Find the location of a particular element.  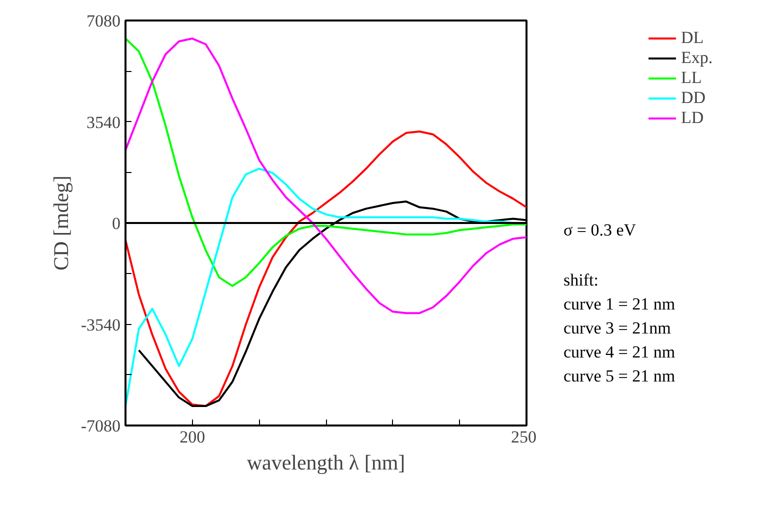

text: shift: is located at coordinates (581, 280).